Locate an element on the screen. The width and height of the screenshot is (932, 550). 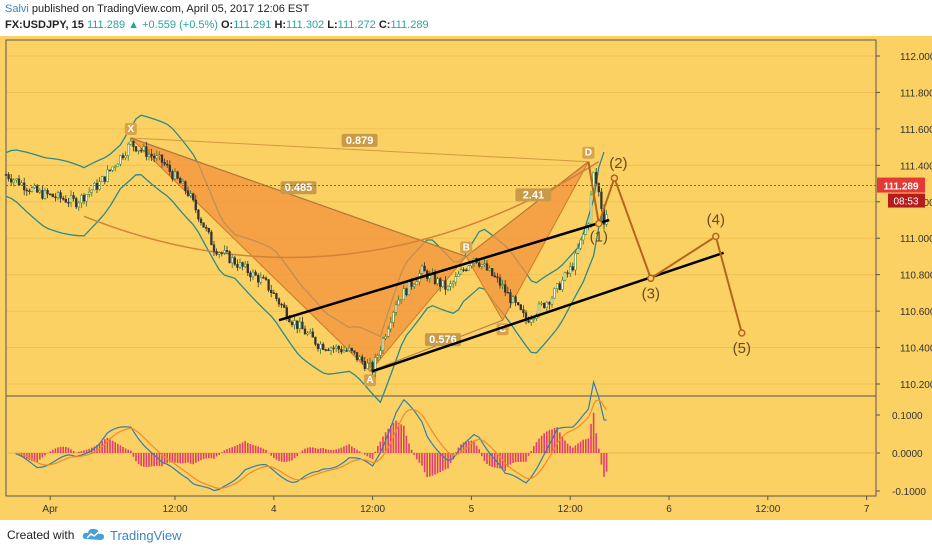
ratio-label-bg is located at coordinates (533, 195).